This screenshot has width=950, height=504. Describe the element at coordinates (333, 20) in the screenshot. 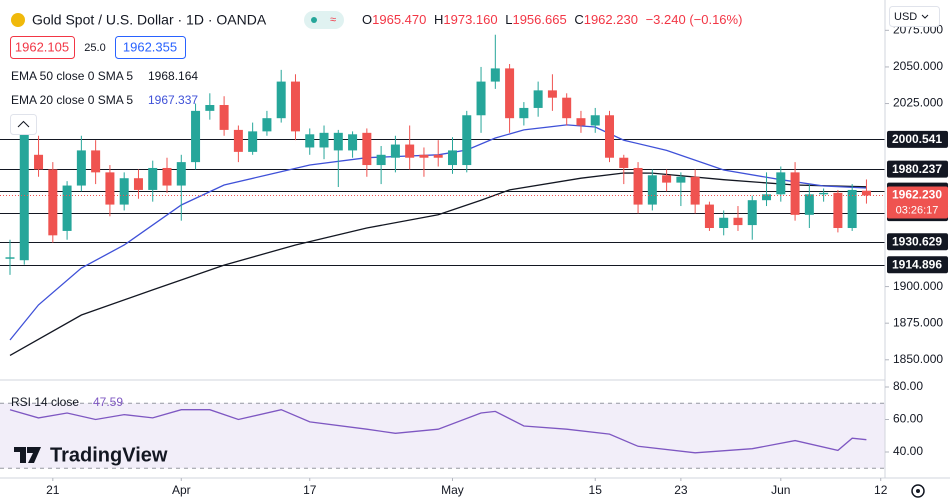

I see `status-icon: ≈` at that location.